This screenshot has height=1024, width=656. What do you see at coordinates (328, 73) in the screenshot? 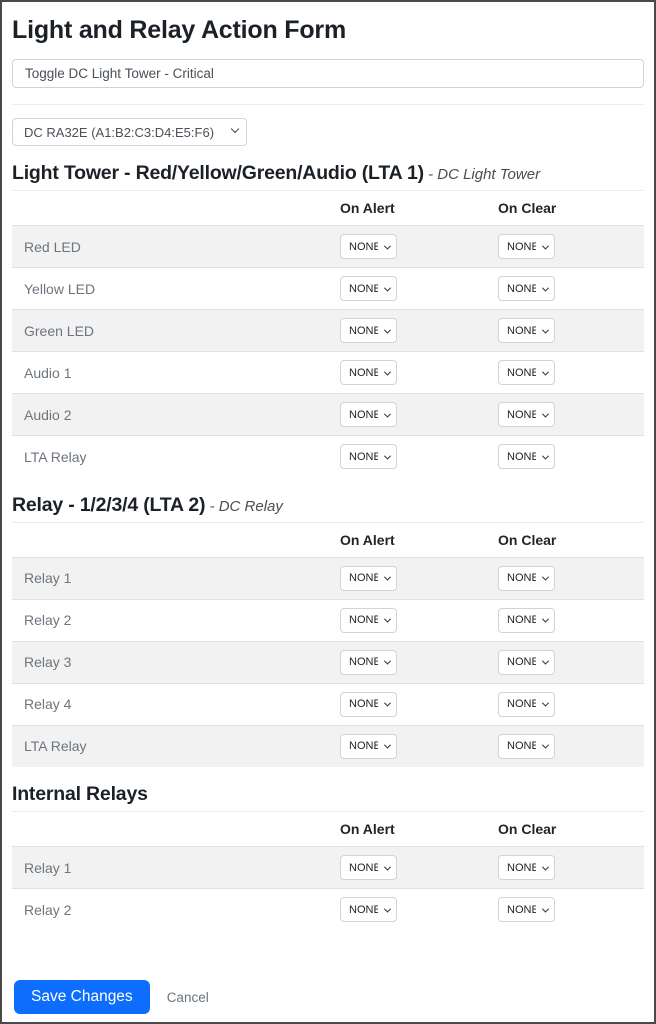
I see `action-name-input` at bounding box center [328, 73].